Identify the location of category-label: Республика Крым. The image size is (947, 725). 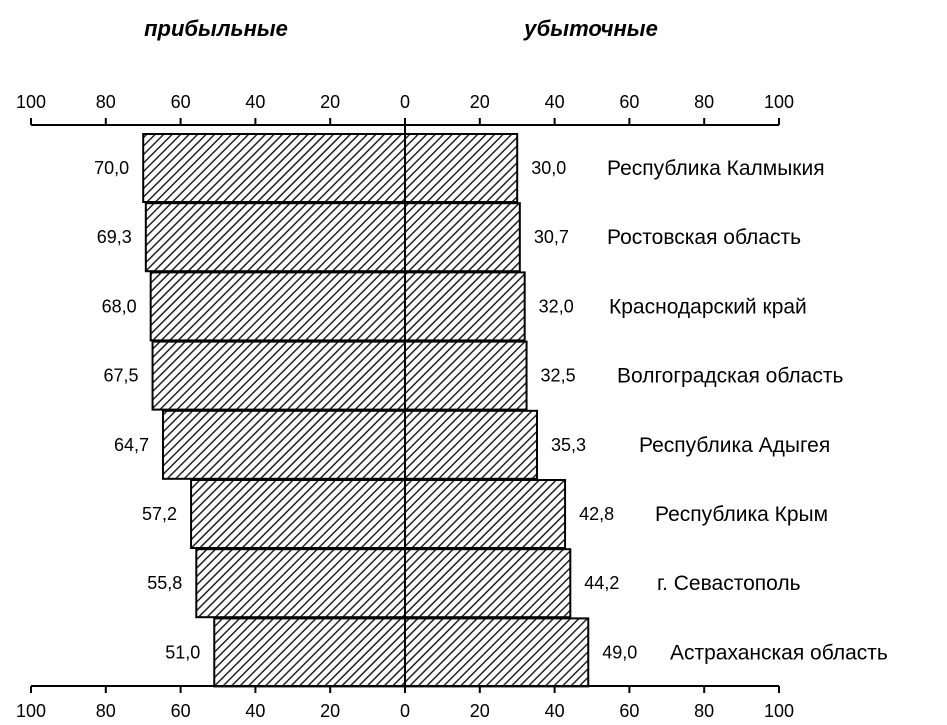
(741, 514).